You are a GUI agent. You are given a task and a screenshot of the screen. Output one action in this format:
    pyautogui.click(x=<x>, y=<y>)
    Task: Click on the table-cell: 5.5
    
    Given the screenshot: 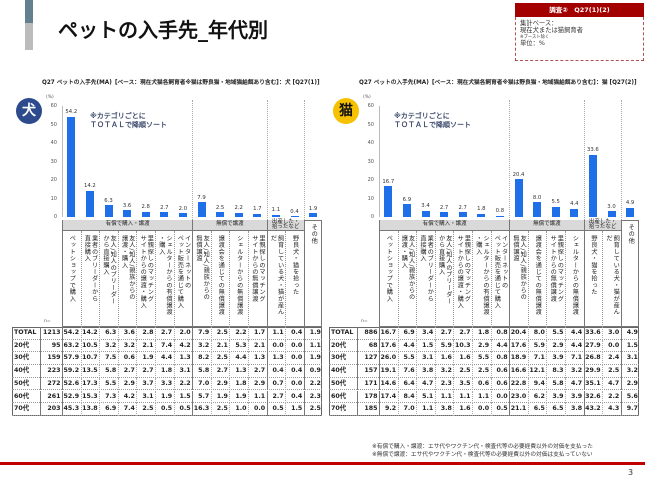 What is the action you would take?
    pyautogui.click(x=555, y=333)
    